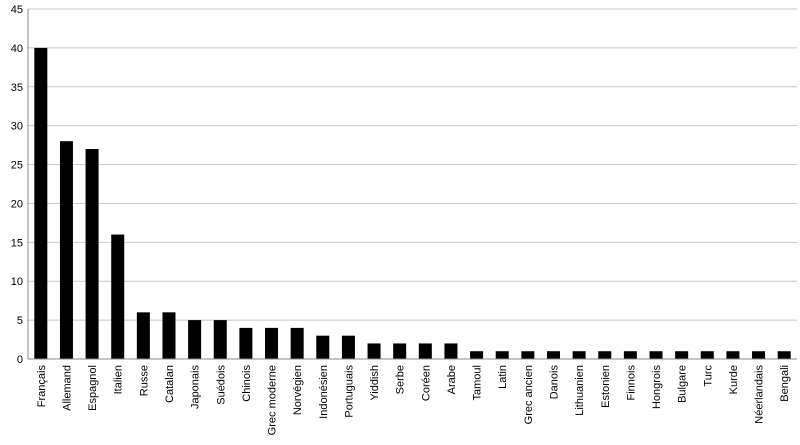 The height and width of the screenshot is (445, 800). What do you see at coordinates (17, 204) in the screenshot?
I see `y-tick-label: 20` at bounding box center [17, 204].